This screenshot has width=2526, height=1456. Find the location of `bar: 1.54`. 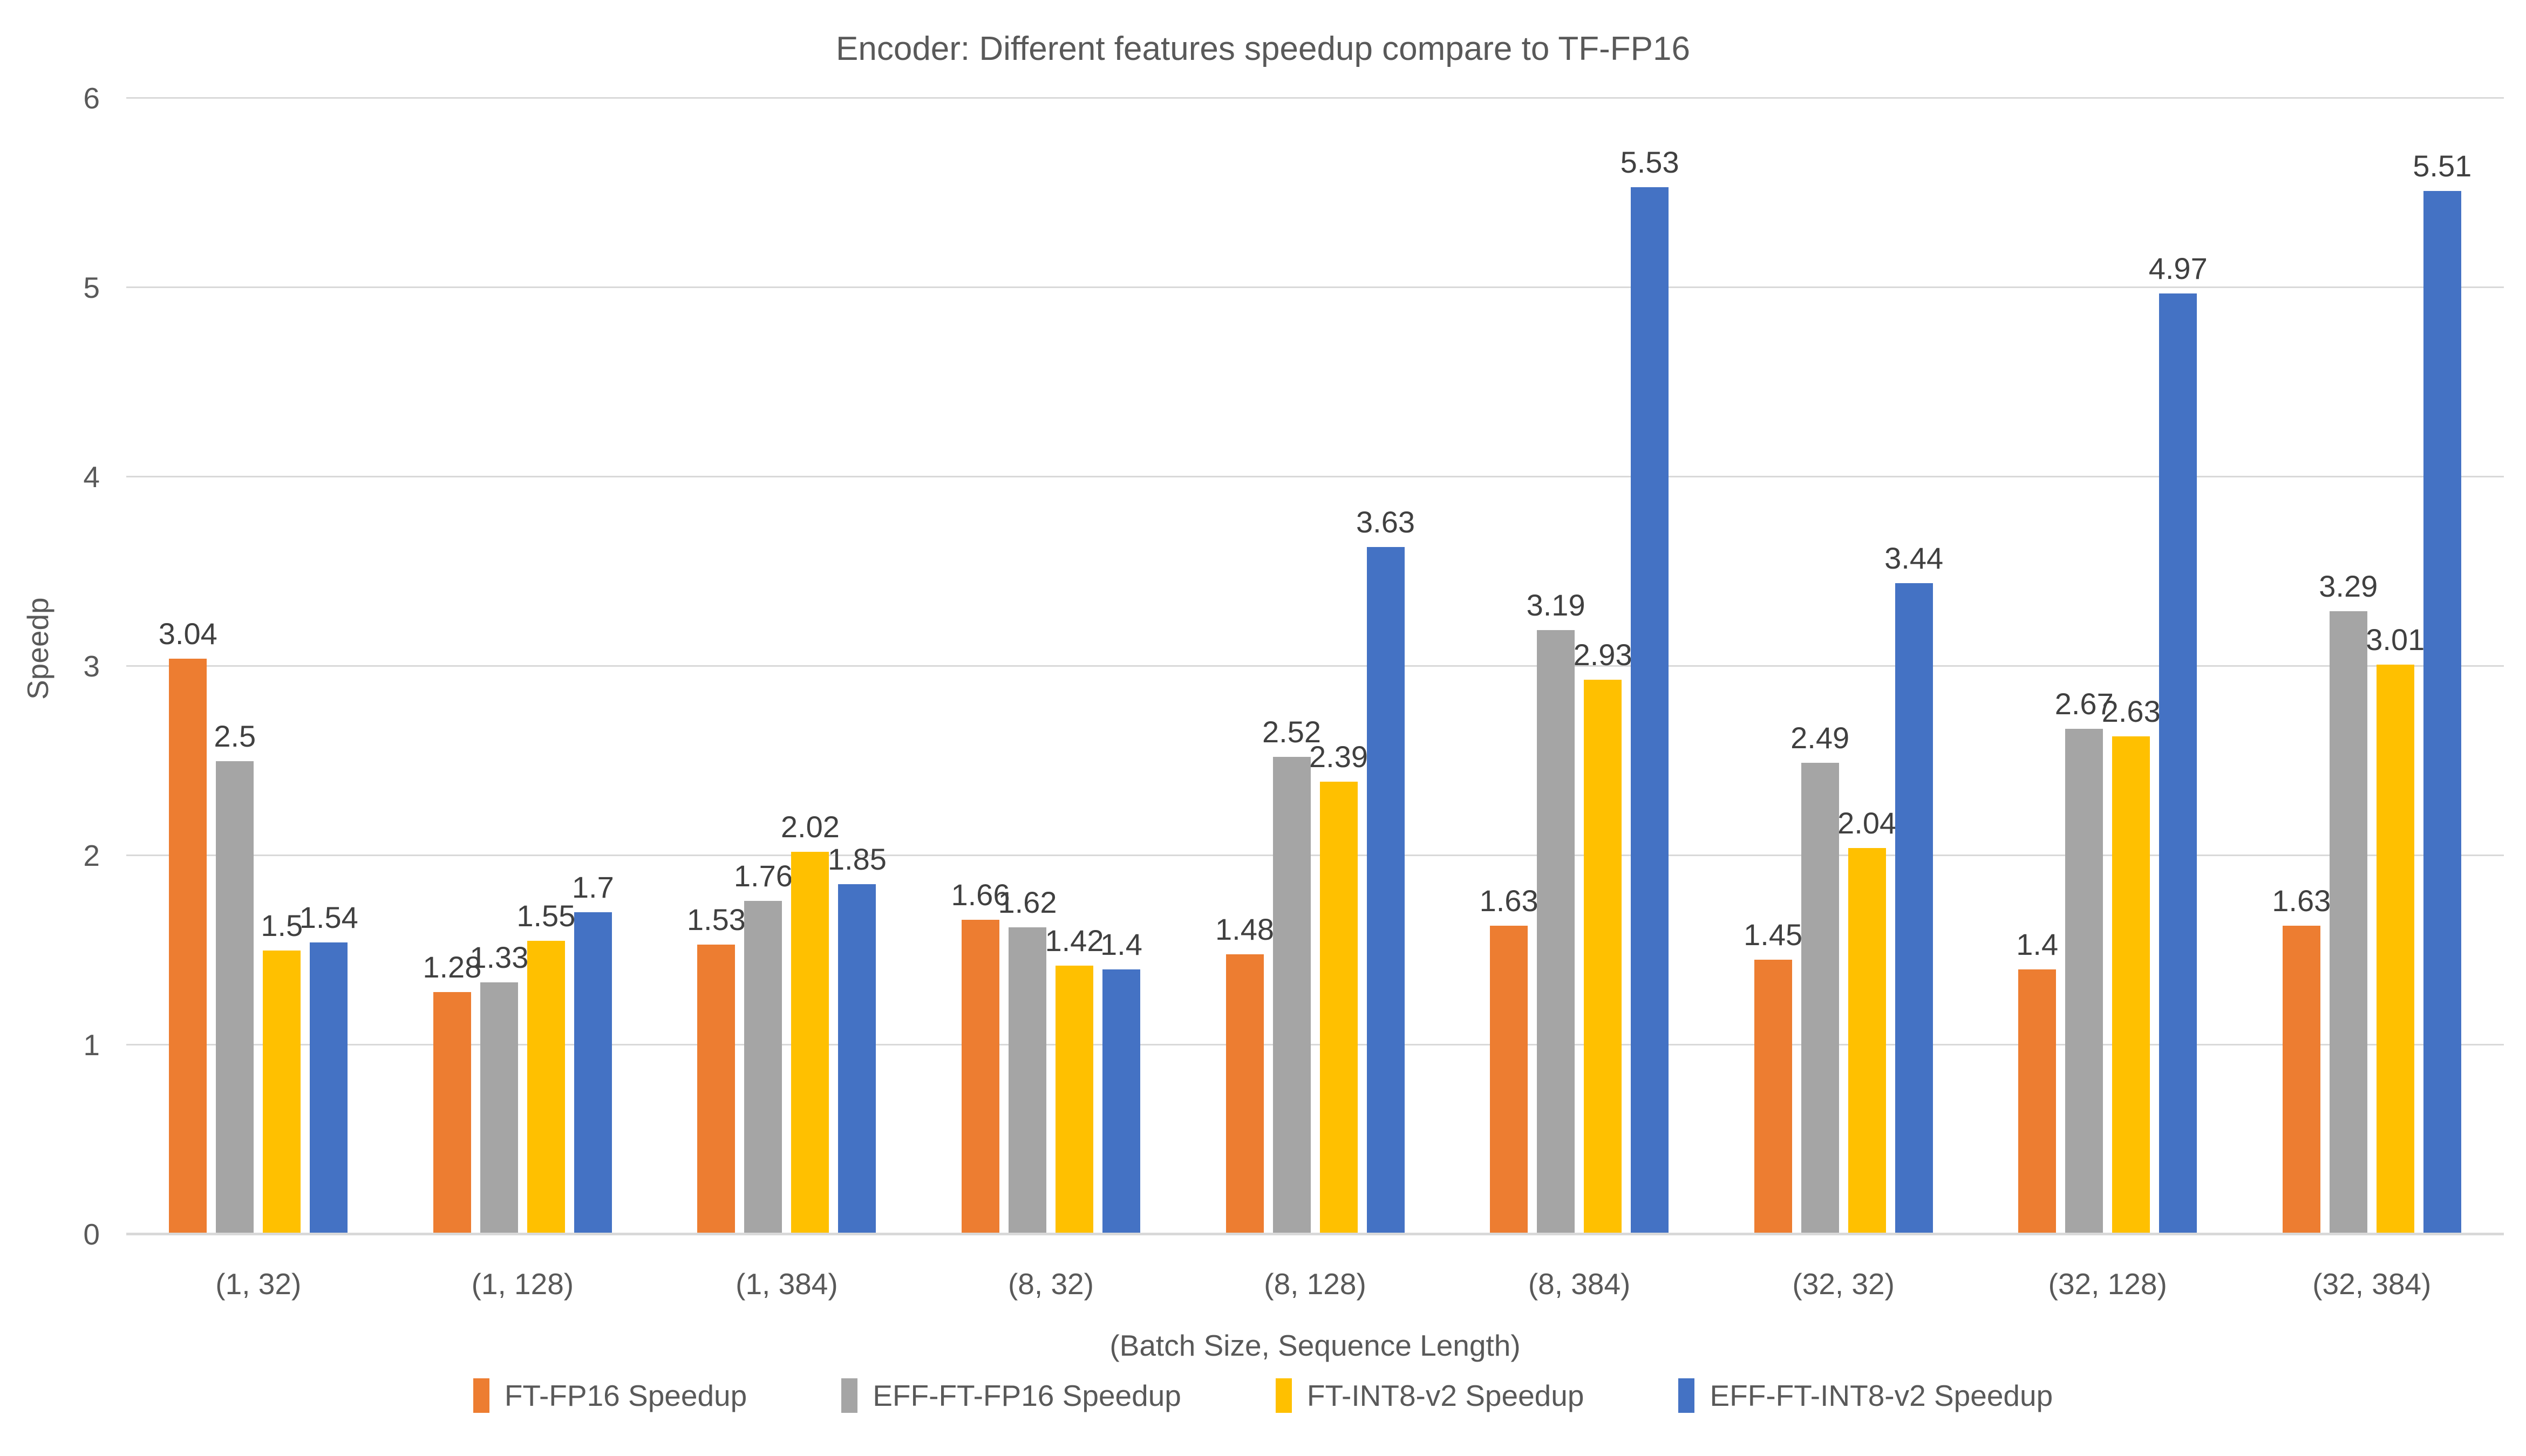

bar: 1.54 is located at coordinates (328, 1067).